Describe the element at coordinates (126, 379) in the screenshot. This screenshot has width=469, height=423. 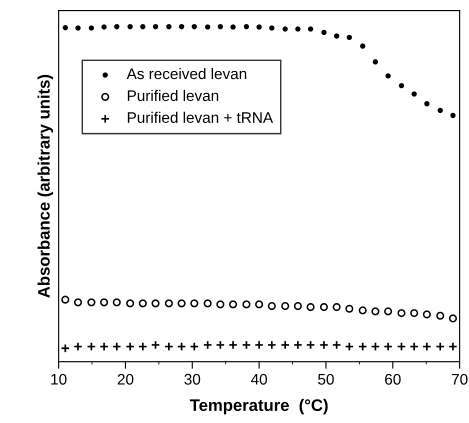
I see `x-tick-label: 20` at that location.